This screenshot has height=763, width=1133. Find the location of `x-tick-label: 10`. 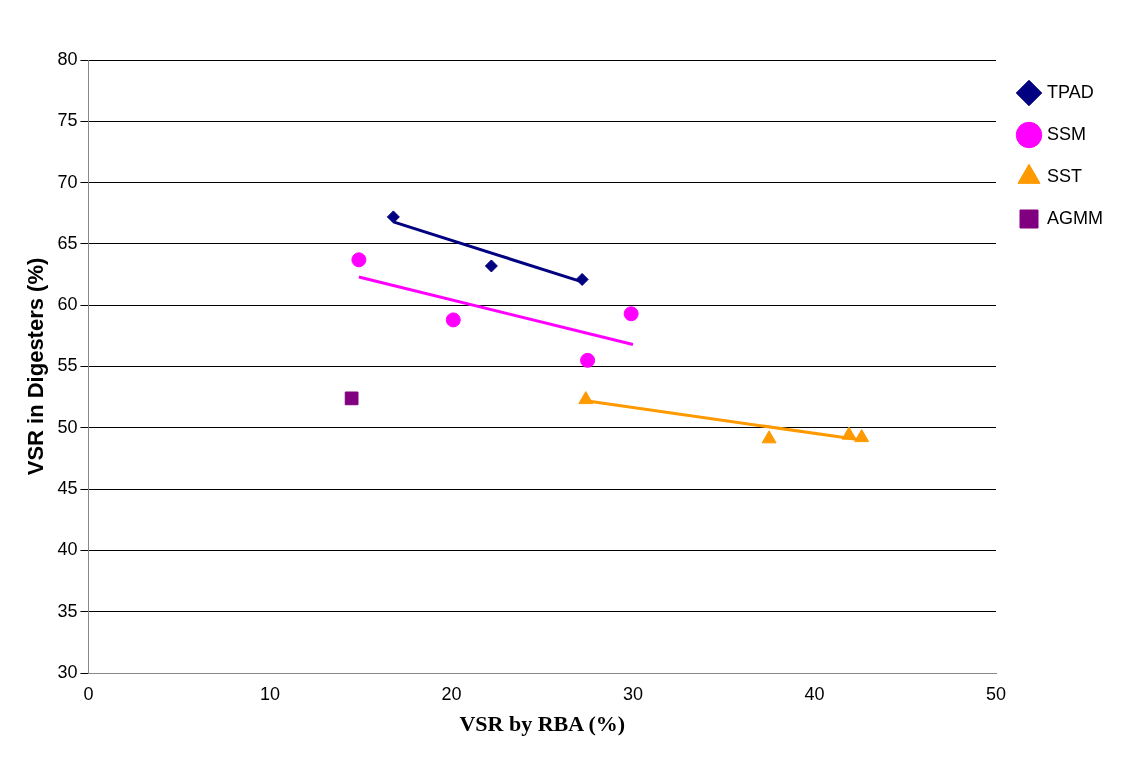

x-tick-label: 10 is located at coordinates (269, 693).